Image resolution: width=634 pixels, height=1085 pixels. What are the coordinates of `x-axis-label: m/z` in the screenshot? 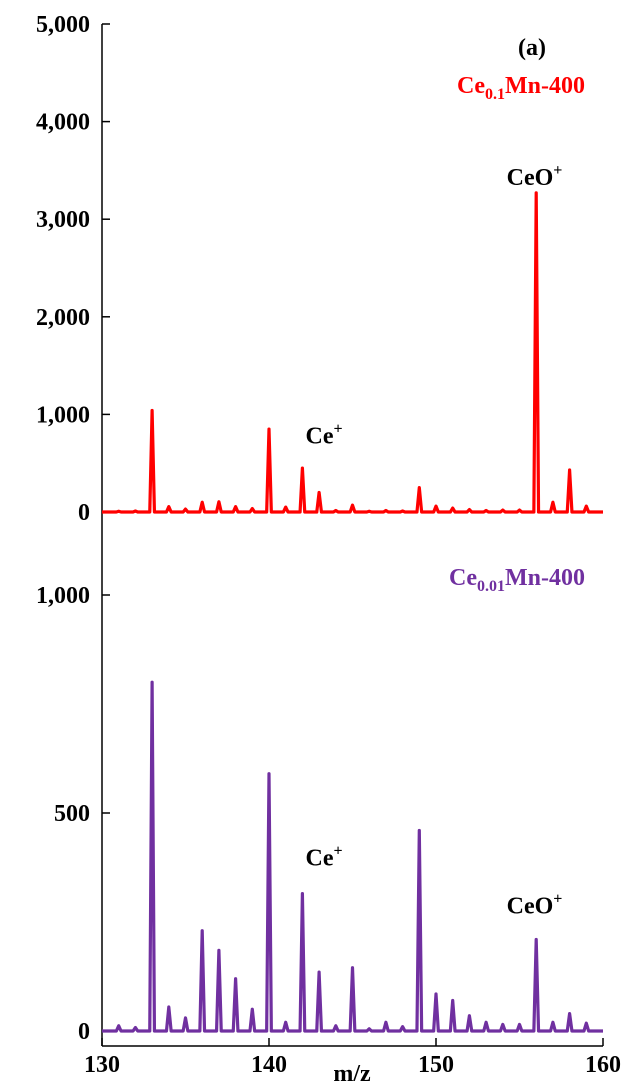 It's located at (352, 1073).